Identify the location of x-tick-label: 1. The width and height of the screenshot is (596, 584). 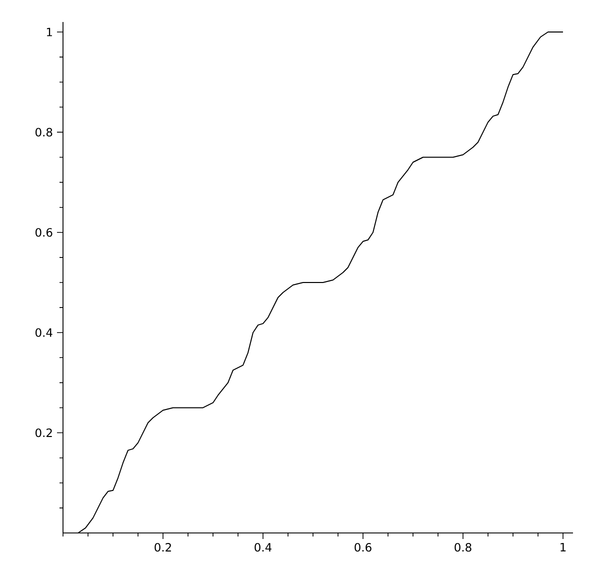
(563, 547).